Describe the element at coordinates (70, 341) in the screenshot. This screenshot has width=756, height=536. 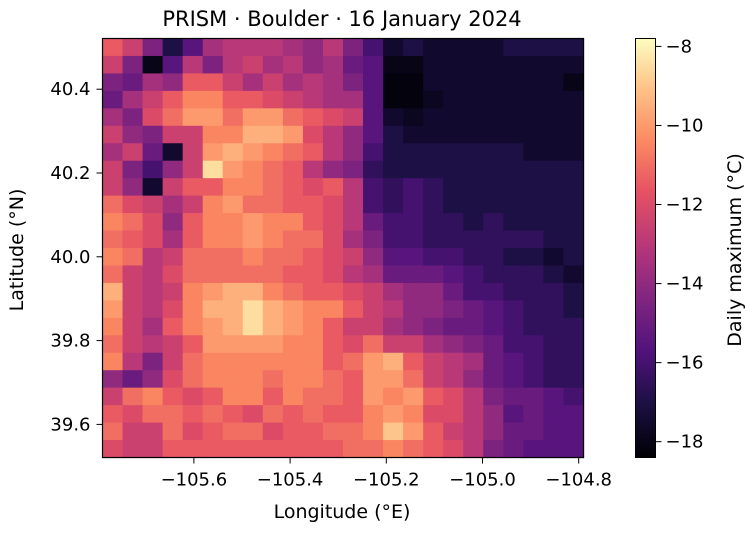
I see `y-tick-label: 39.8` at that location.